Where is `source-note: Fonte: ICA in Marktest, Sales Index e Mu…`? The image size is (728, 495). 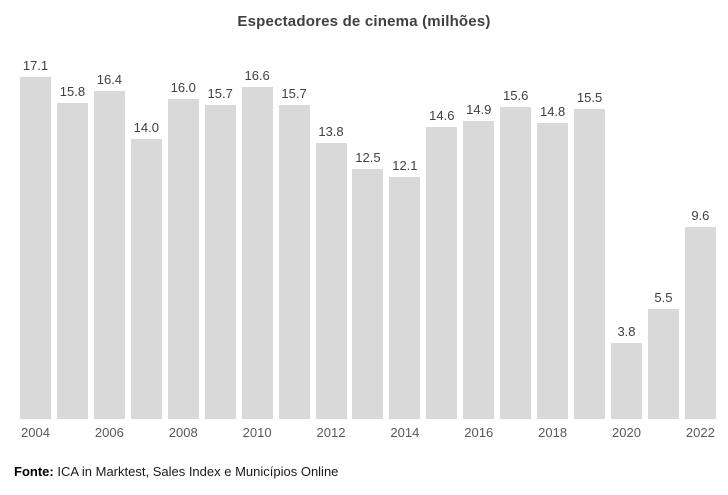 source-note: Fonte: ICA in Marktest, Sales Index e Mu… is located at coordinates (176, 471).